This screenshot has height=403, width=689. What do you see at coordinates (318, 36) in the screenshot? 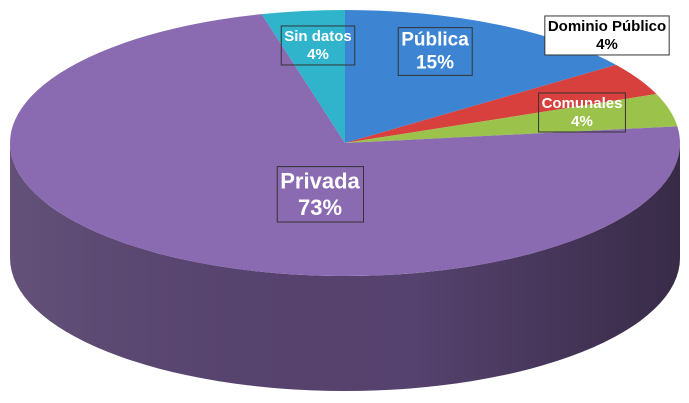
I see `label-name: Sin datos` at bounding box center [318, 36].